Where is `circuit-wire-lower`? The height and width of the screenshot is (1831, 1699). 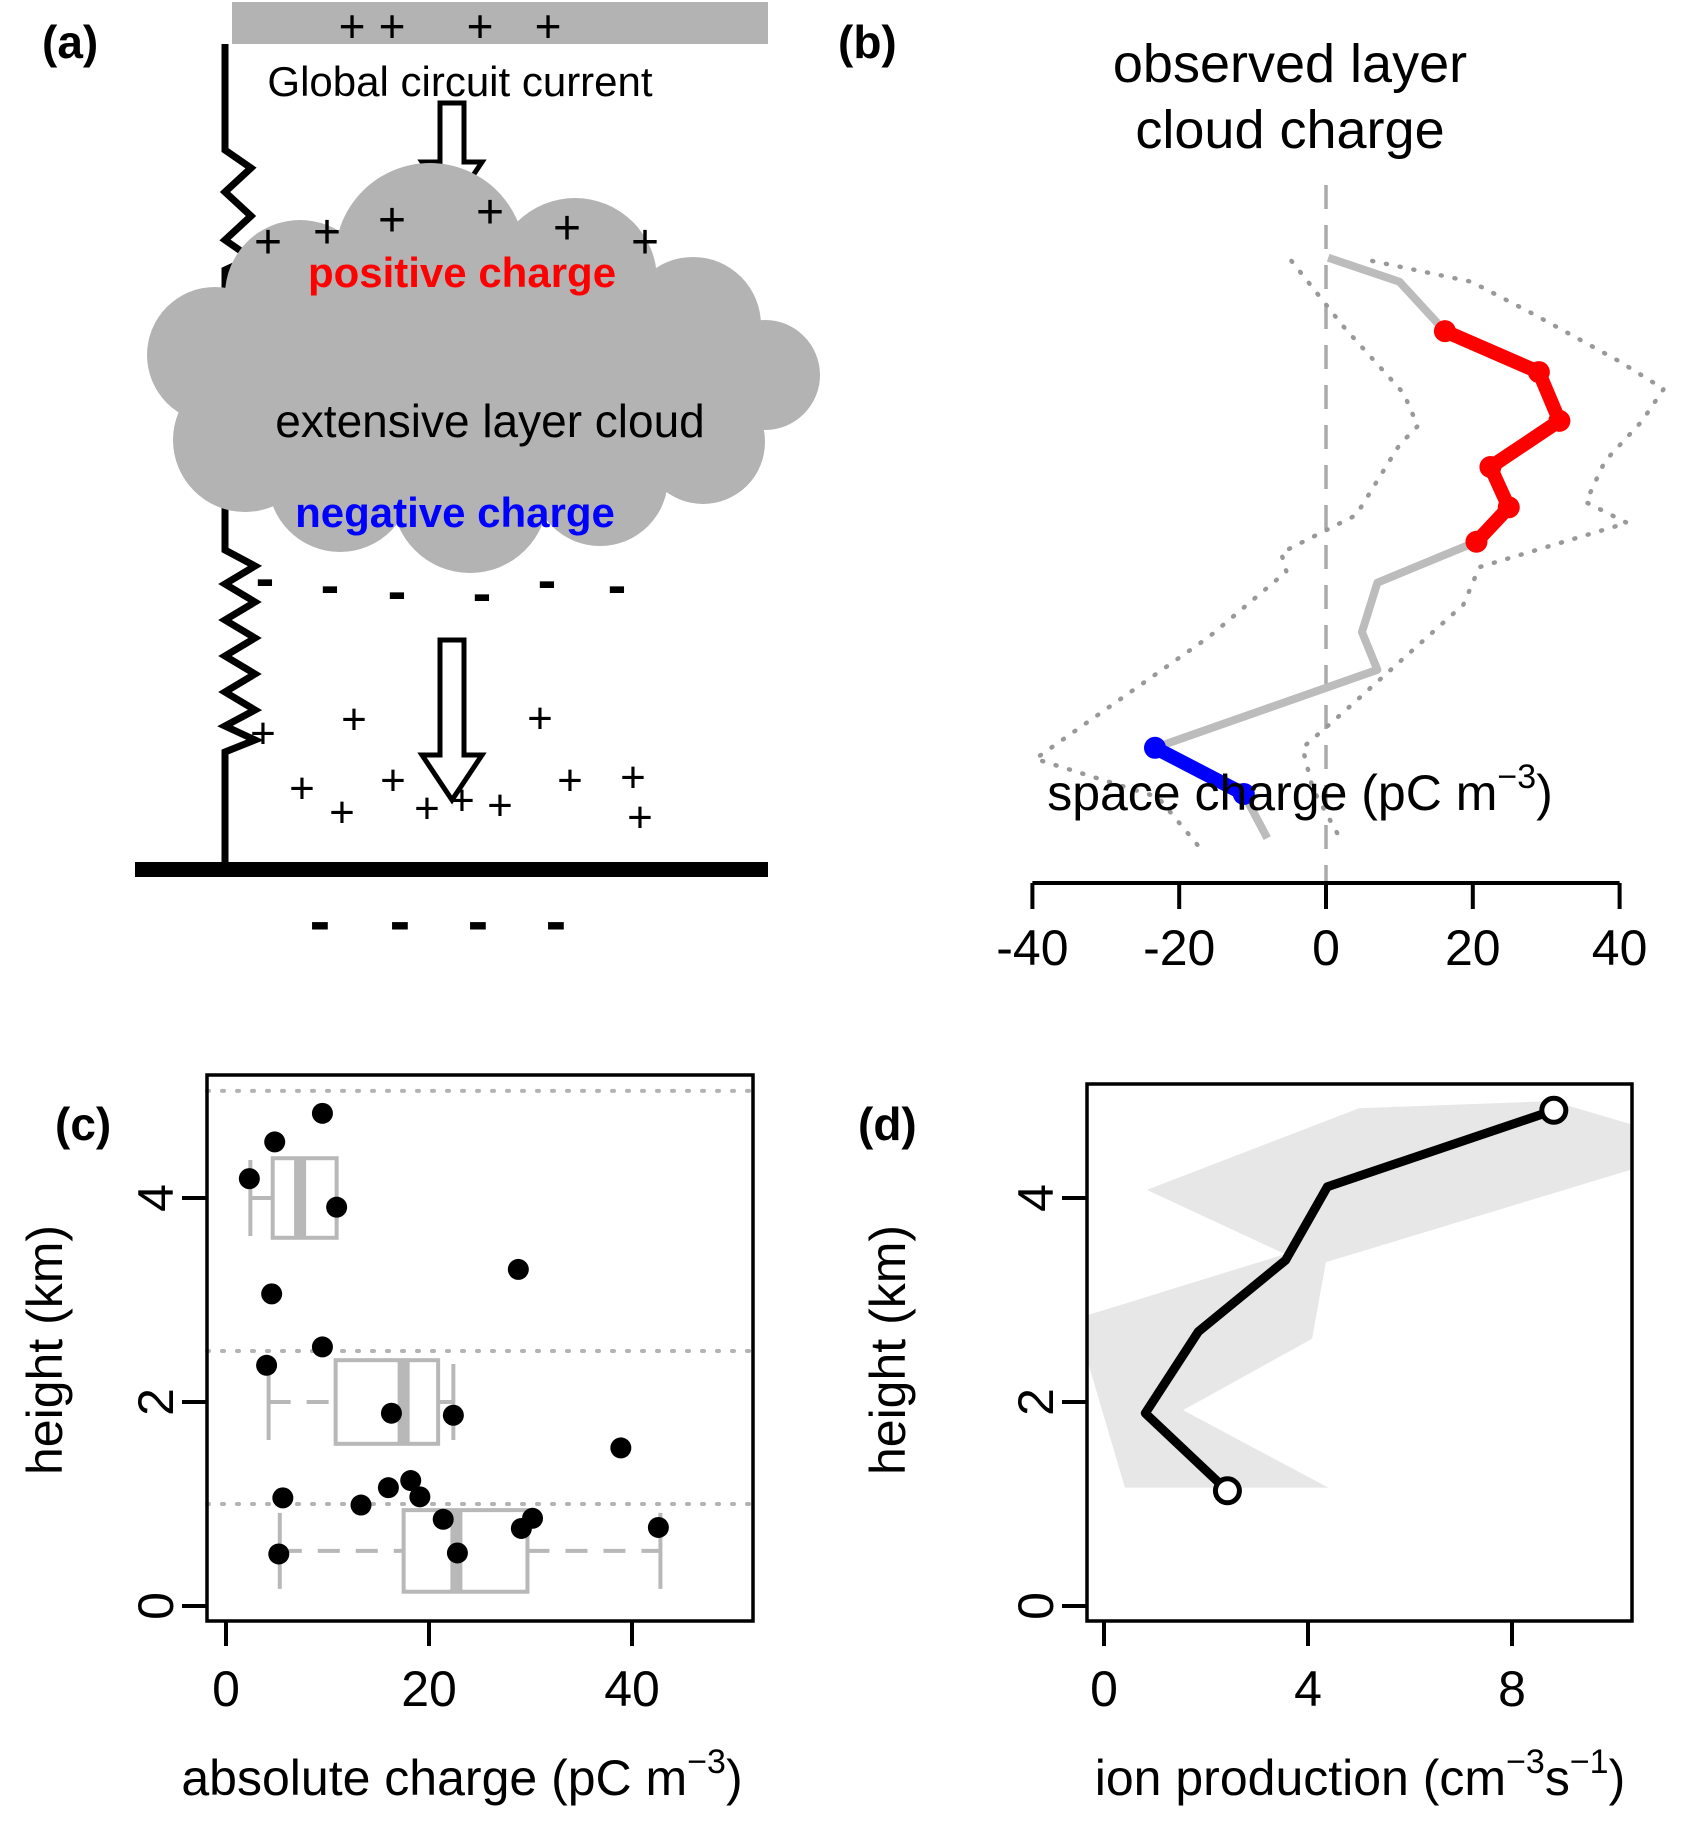 circuit-wire-lower is located at coordinates (240, 666).